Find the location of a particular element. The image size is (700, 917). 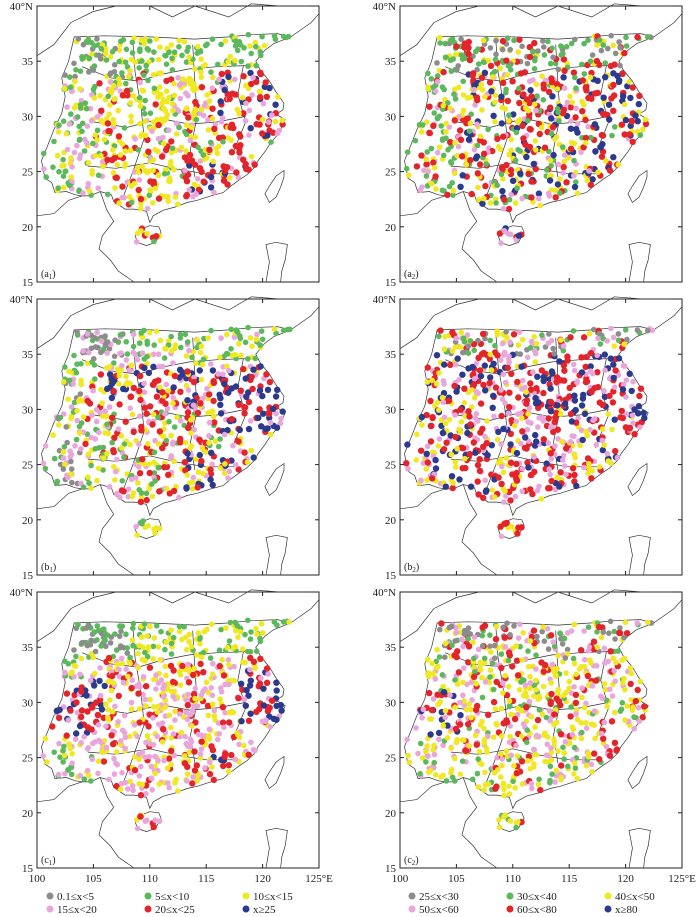

lat-tick-label: 25 is located at coordinates (28, 466).